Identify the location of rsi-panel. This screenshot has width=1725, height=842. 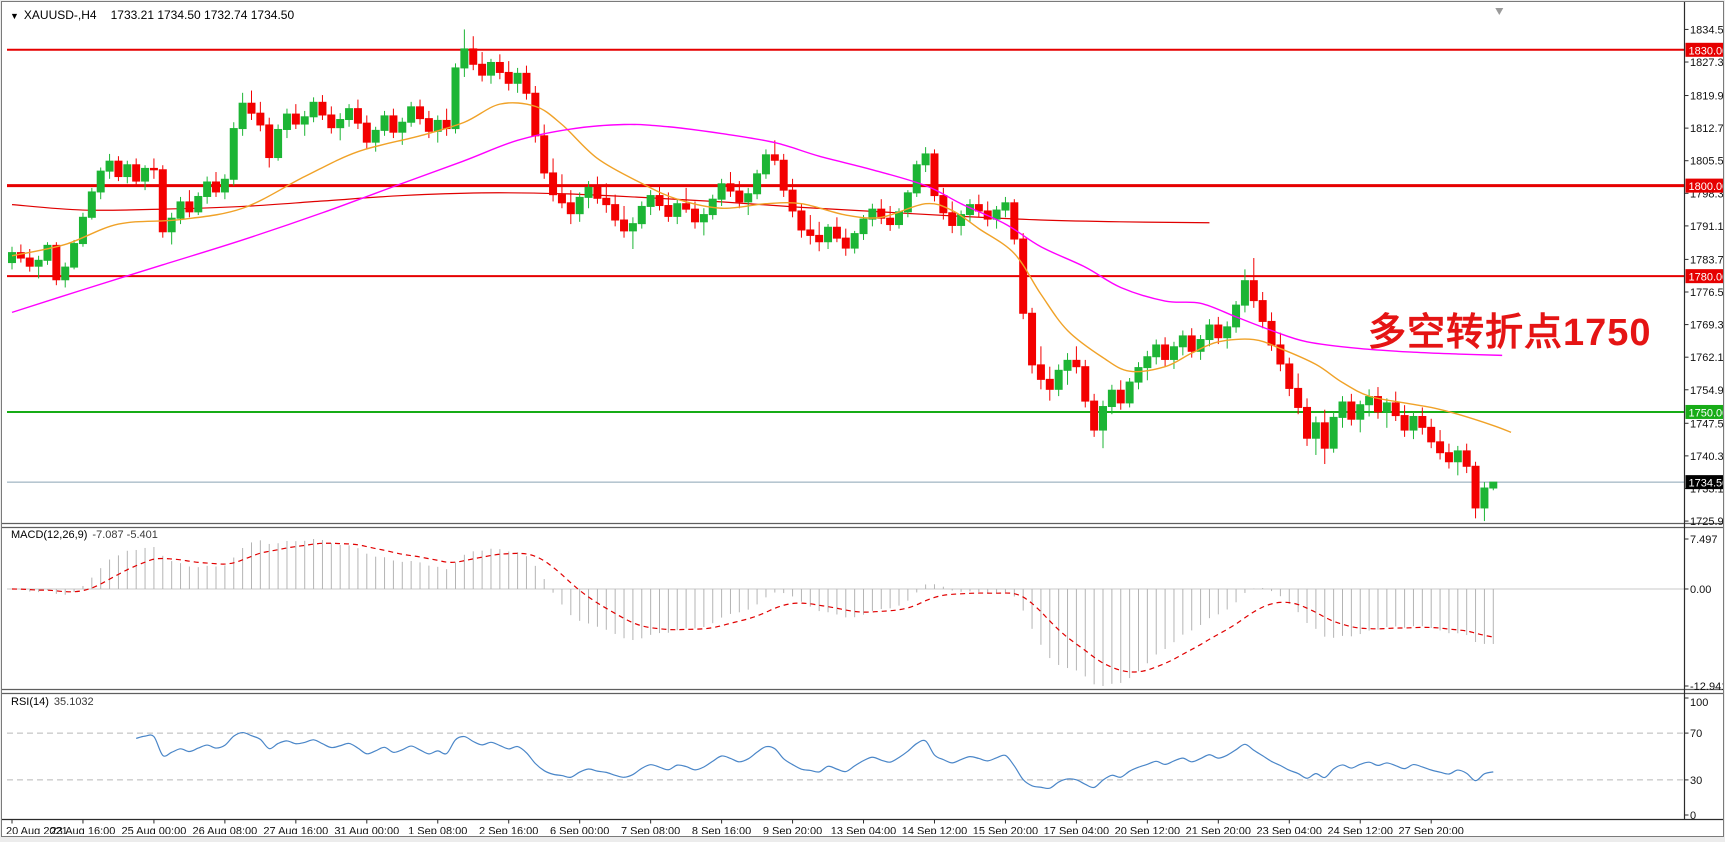
(843, 756).